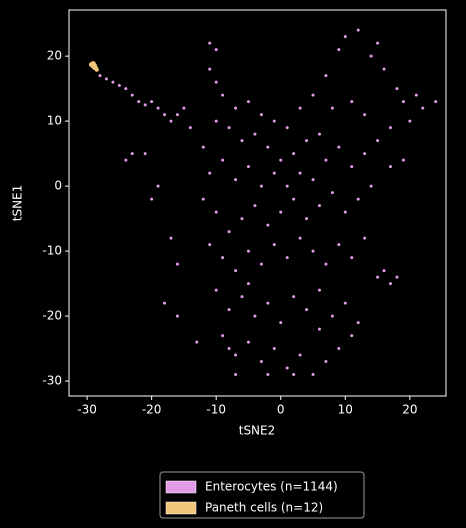  I want to click on x-tick-label: 0, so click(281, 410).